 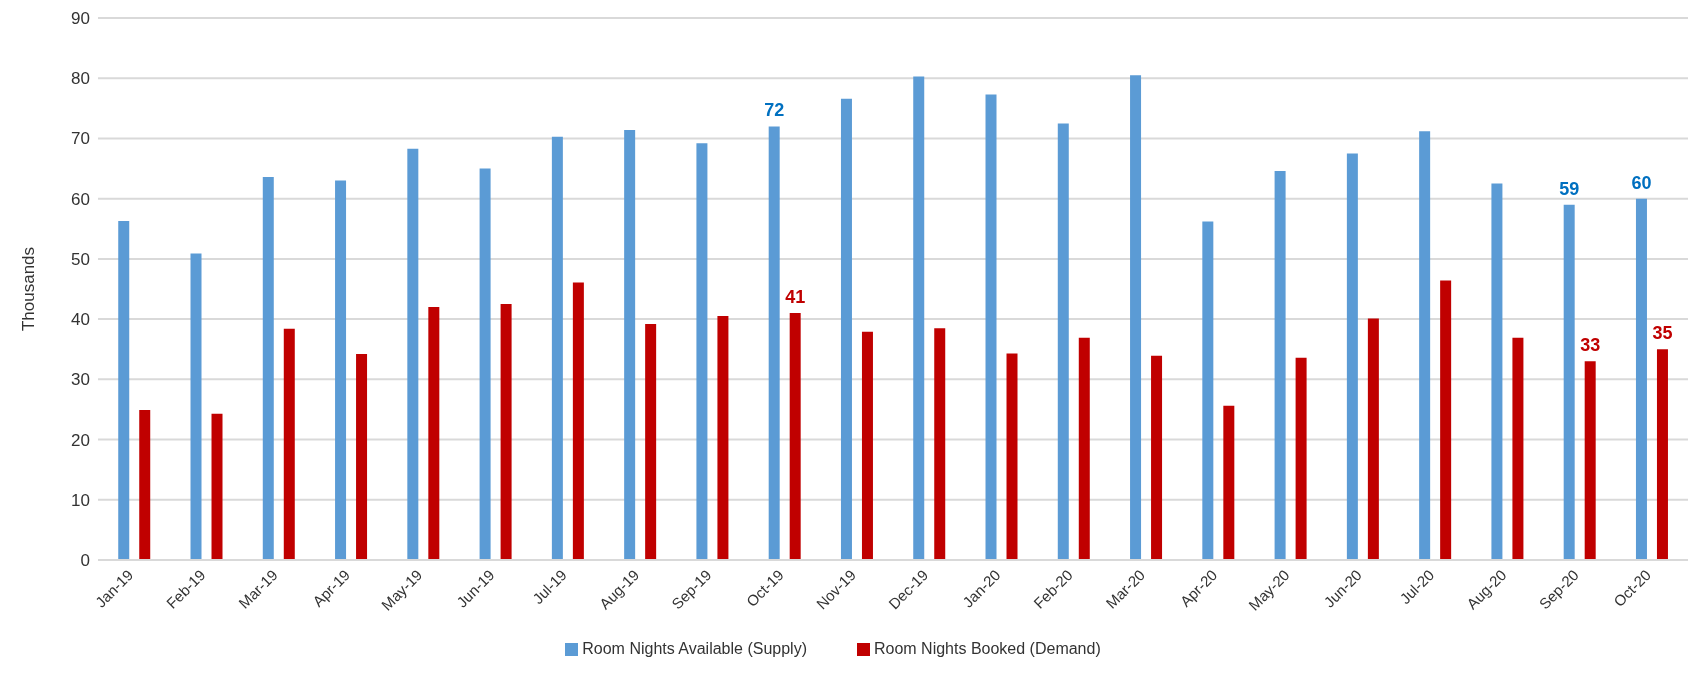 What do you see at coordinates (80, 139) in the screenshot?
I see `y-tick-label: 70` at bounding box center [80, 139].